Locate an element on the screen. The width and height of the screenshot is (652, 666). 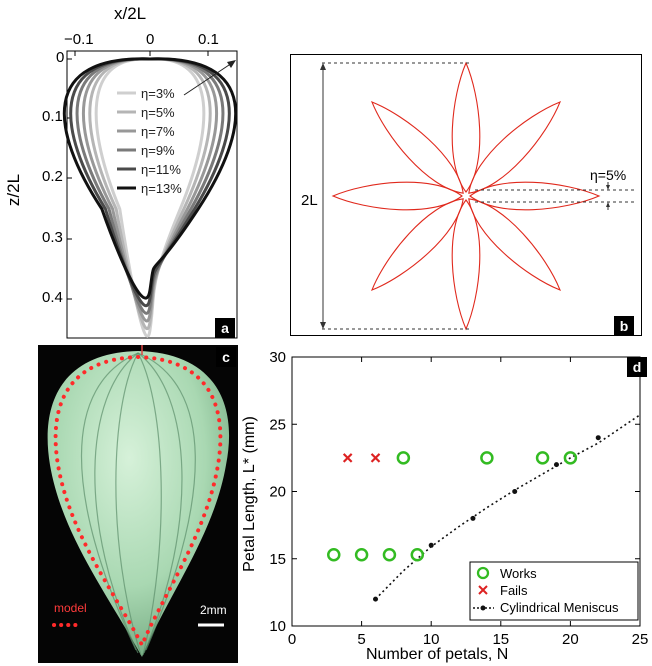
x-tick-label: 15 is located at coordinates (500, 639).